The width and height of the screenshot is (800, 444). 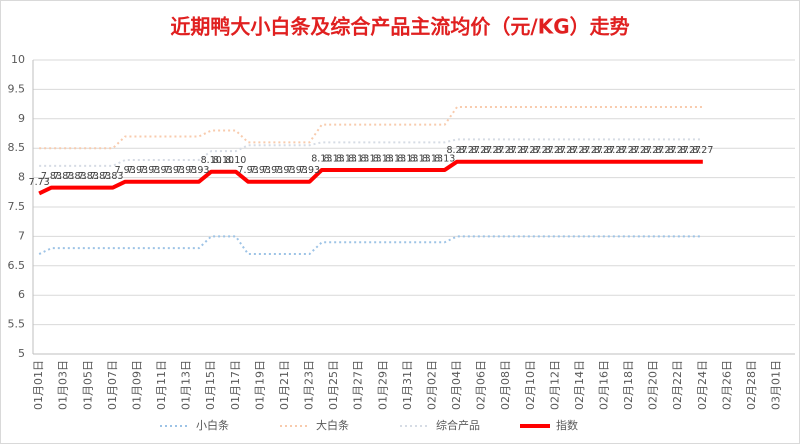 What do you see at coordinates (39, 182) in the screenshot?
I see `data-label: 7.73` at bounding box center [39, 182].